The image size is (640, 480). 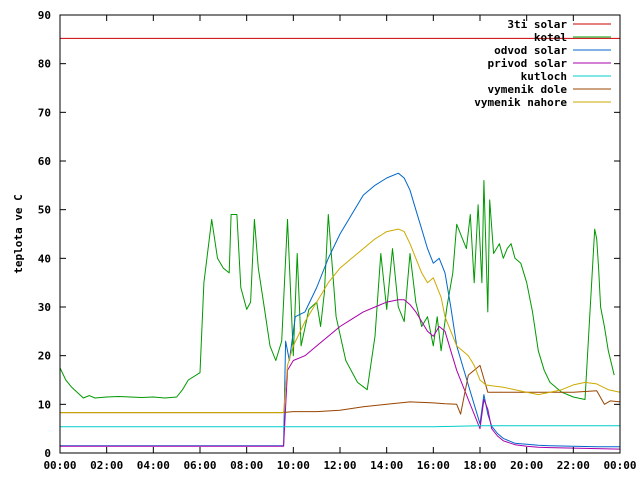 I want to click on y-tick-label: 90, so click(x=44, y=15).